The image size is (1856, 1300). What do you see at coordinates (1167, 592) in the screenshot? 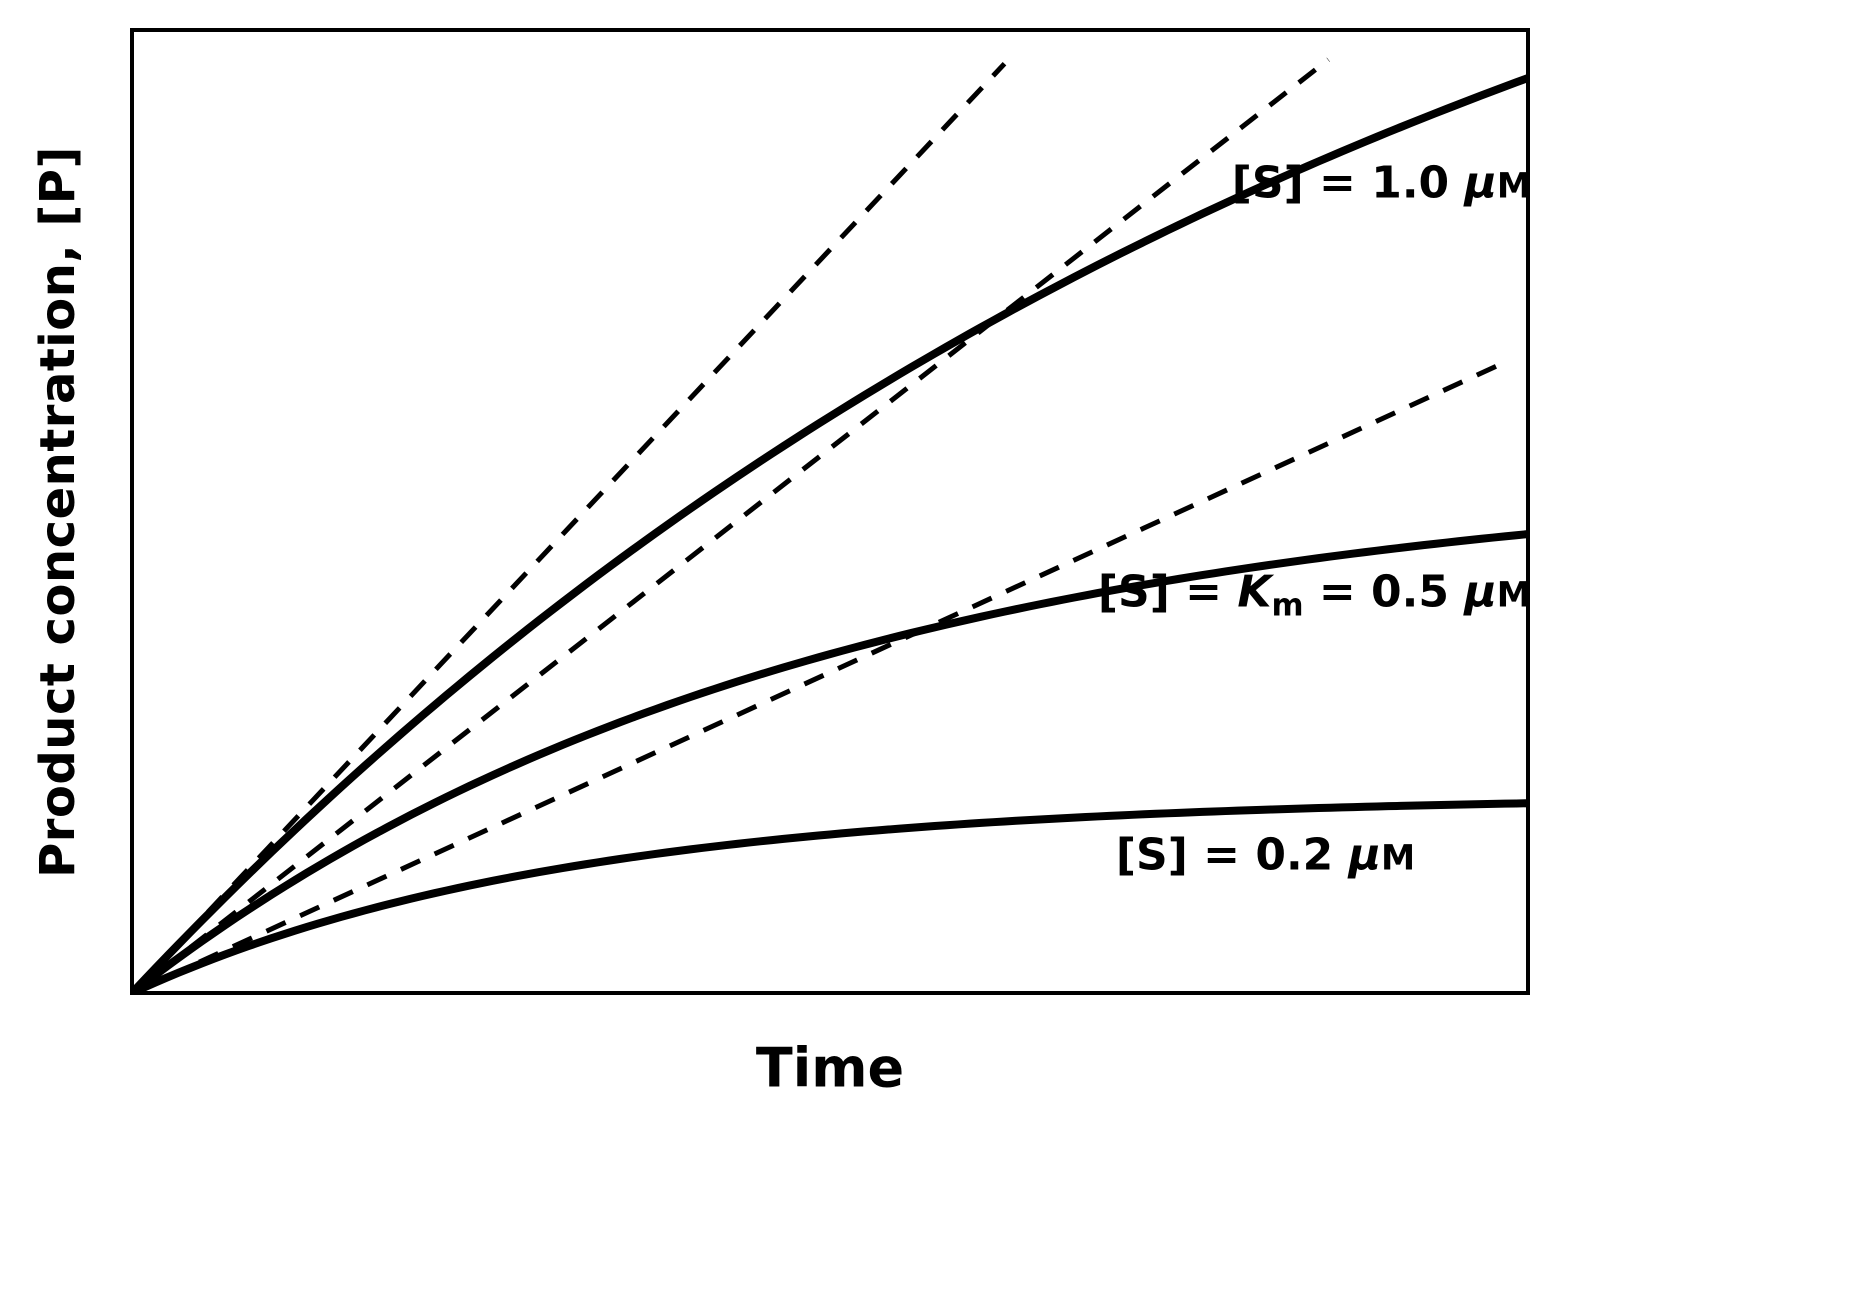
I see `series-label-part: [S] =` at bounding box center [1167, 592].